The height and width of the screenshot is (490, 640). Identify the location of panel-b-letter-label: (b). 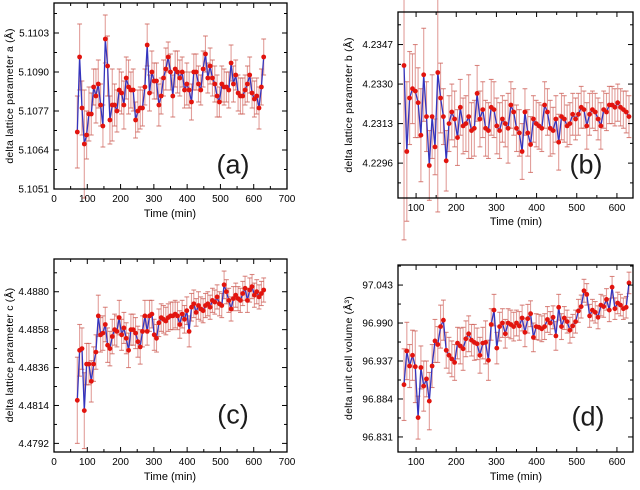
(586, 164).